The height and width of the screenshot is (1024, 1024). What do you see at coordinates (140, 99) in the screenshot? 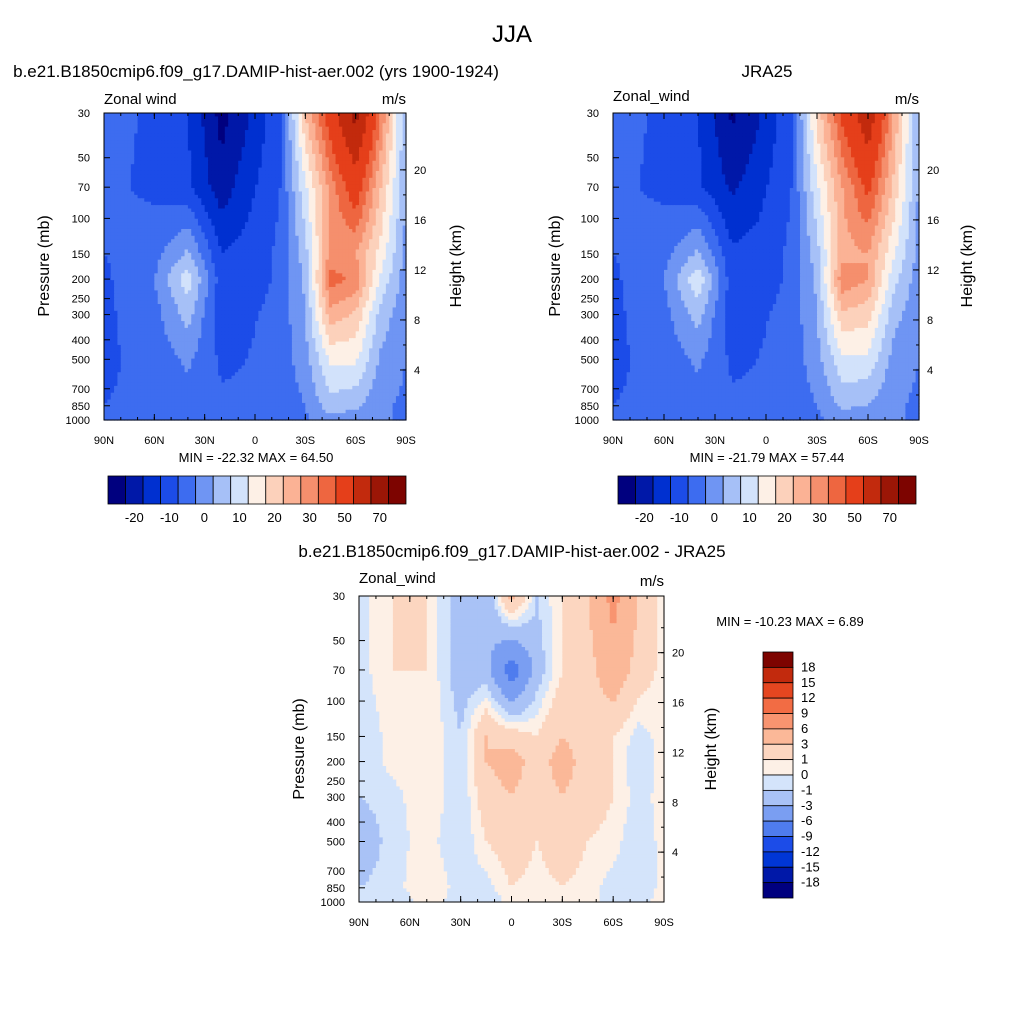
I see `variable-label: Zonal wind` at bounding box center [140, 99].